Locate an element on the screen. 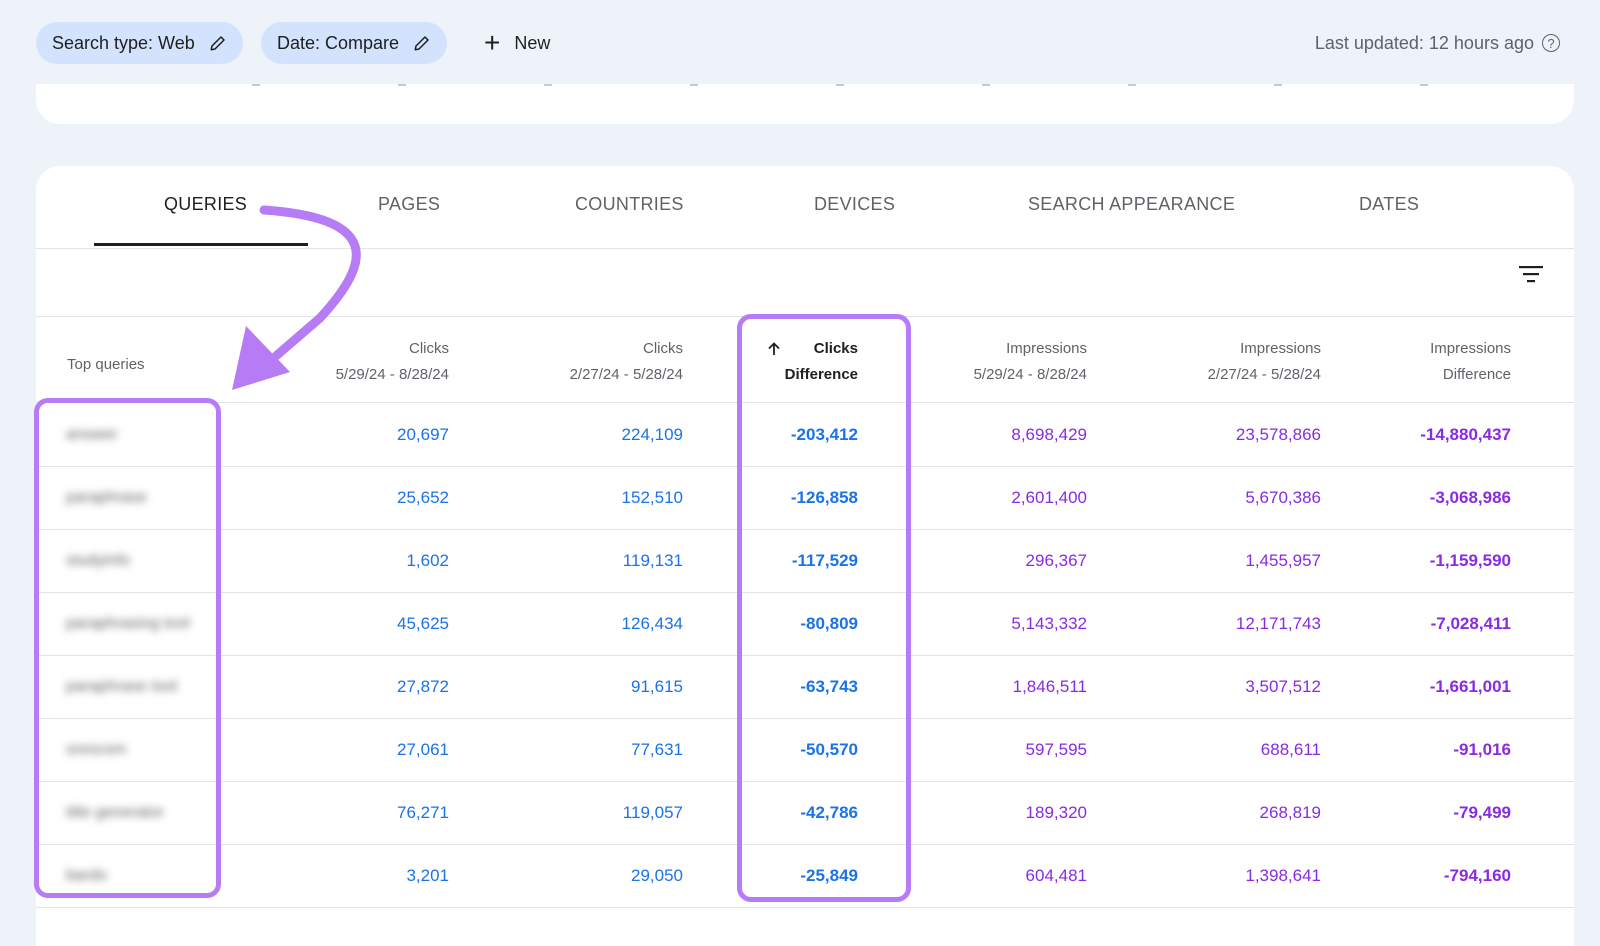 This screenshot has width=1600, height=946. cell-clicks-difference: -203,412 is located at coordinates (824, 434).